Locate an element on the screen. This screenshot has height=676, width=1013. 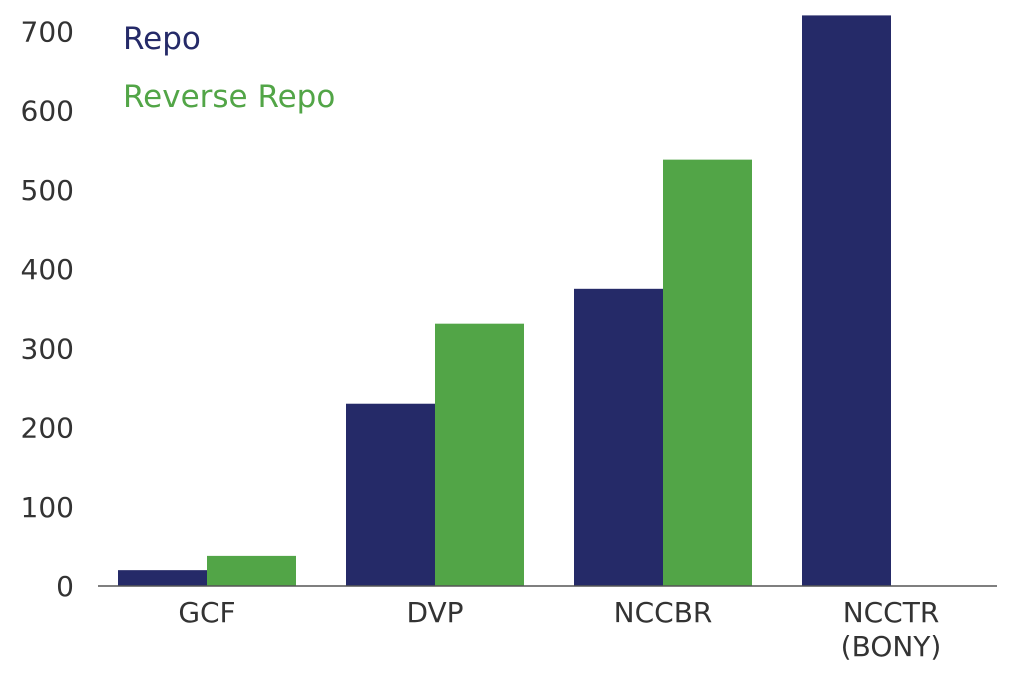
y-tick-label: 200 is located at coordinates (47, 428).